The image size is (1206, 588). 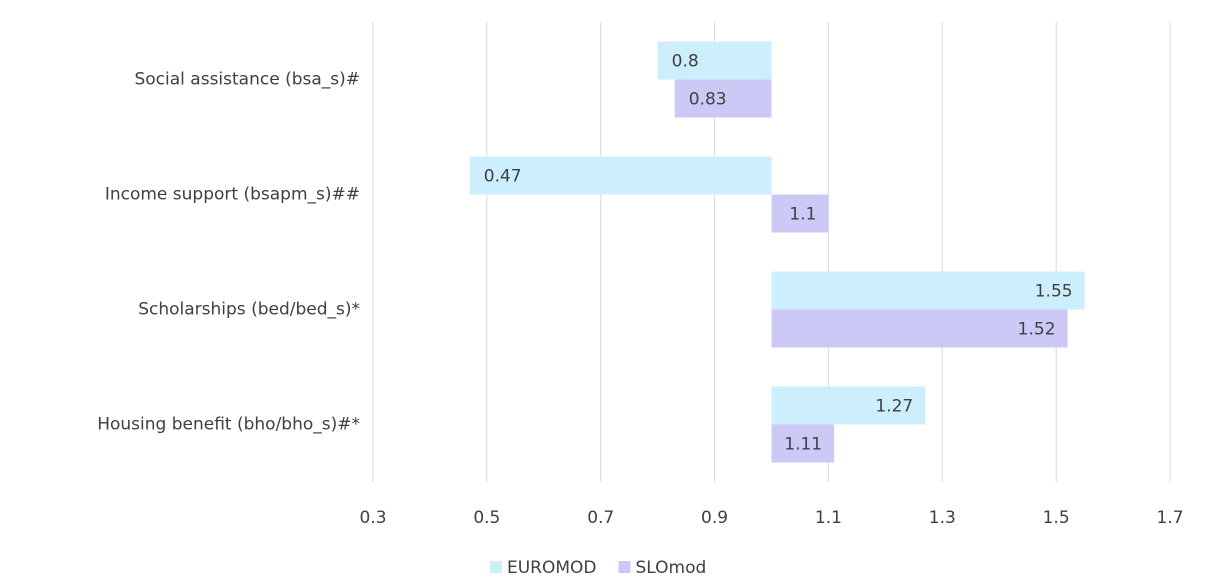 What do you see at coordinates (249, 310) in the screenshot?
I see `y-tick-label: Scholarships (bed/bed_s)*` at bounding box center [249, 310].